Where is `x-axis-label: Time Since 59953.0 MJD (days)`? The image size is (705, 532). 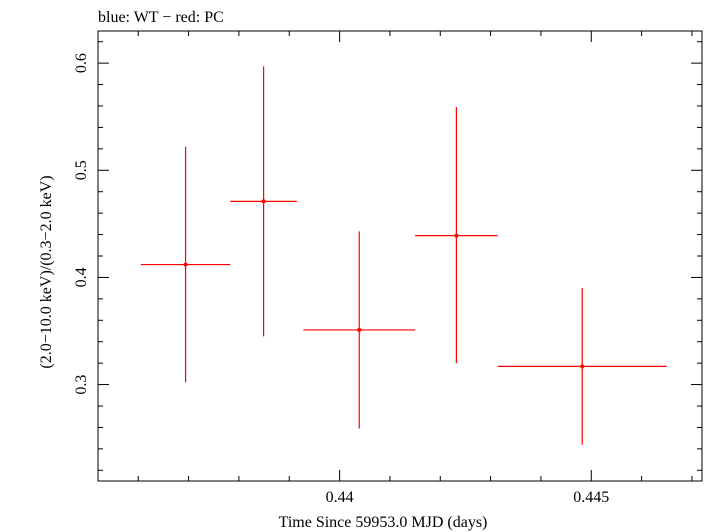
x-axis-label: Time Since 59953.0 MJD (days) is located at coordinates (383, 522).